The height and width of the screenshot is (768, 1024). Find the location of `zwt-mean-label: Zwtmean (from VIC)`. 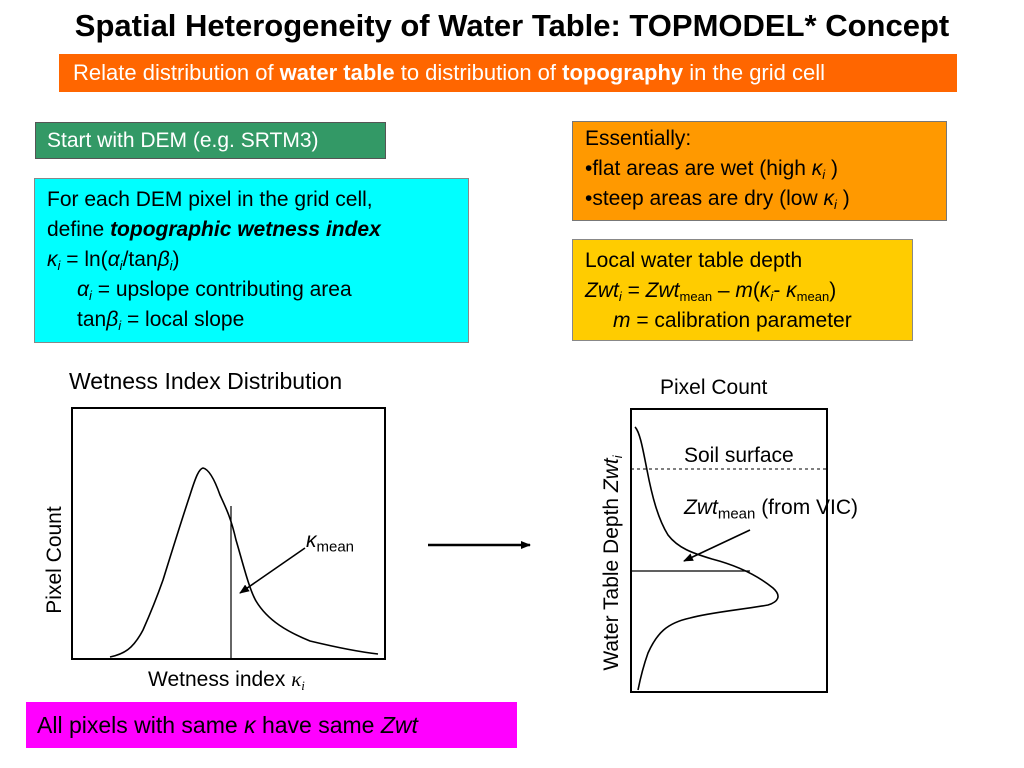

zwt-mean-label: Zwtmean (from VIC) is located at coordinates (771, 509).